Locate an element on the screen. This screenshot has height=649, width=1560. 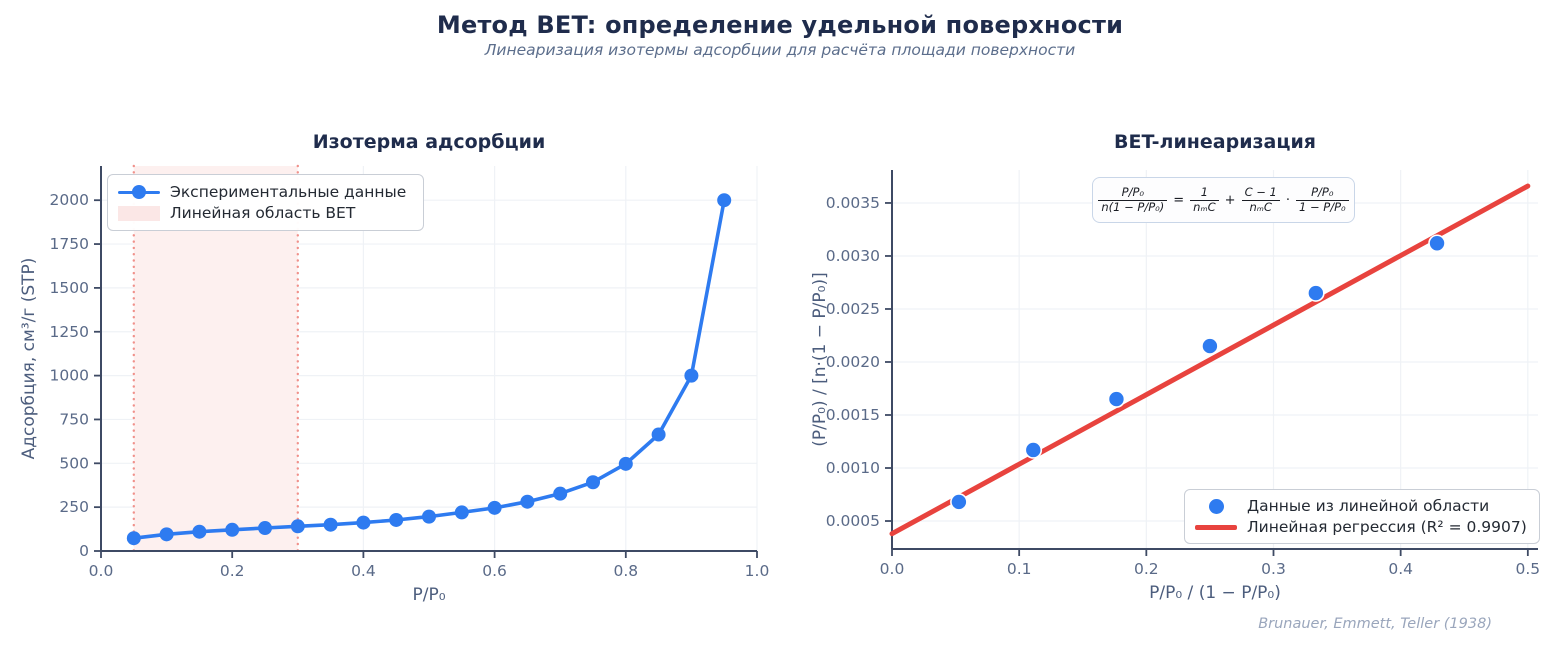
y-axis-label: (P/P₀) / [n·(1 − P/P₀)] is located at coordinates (820, 359).